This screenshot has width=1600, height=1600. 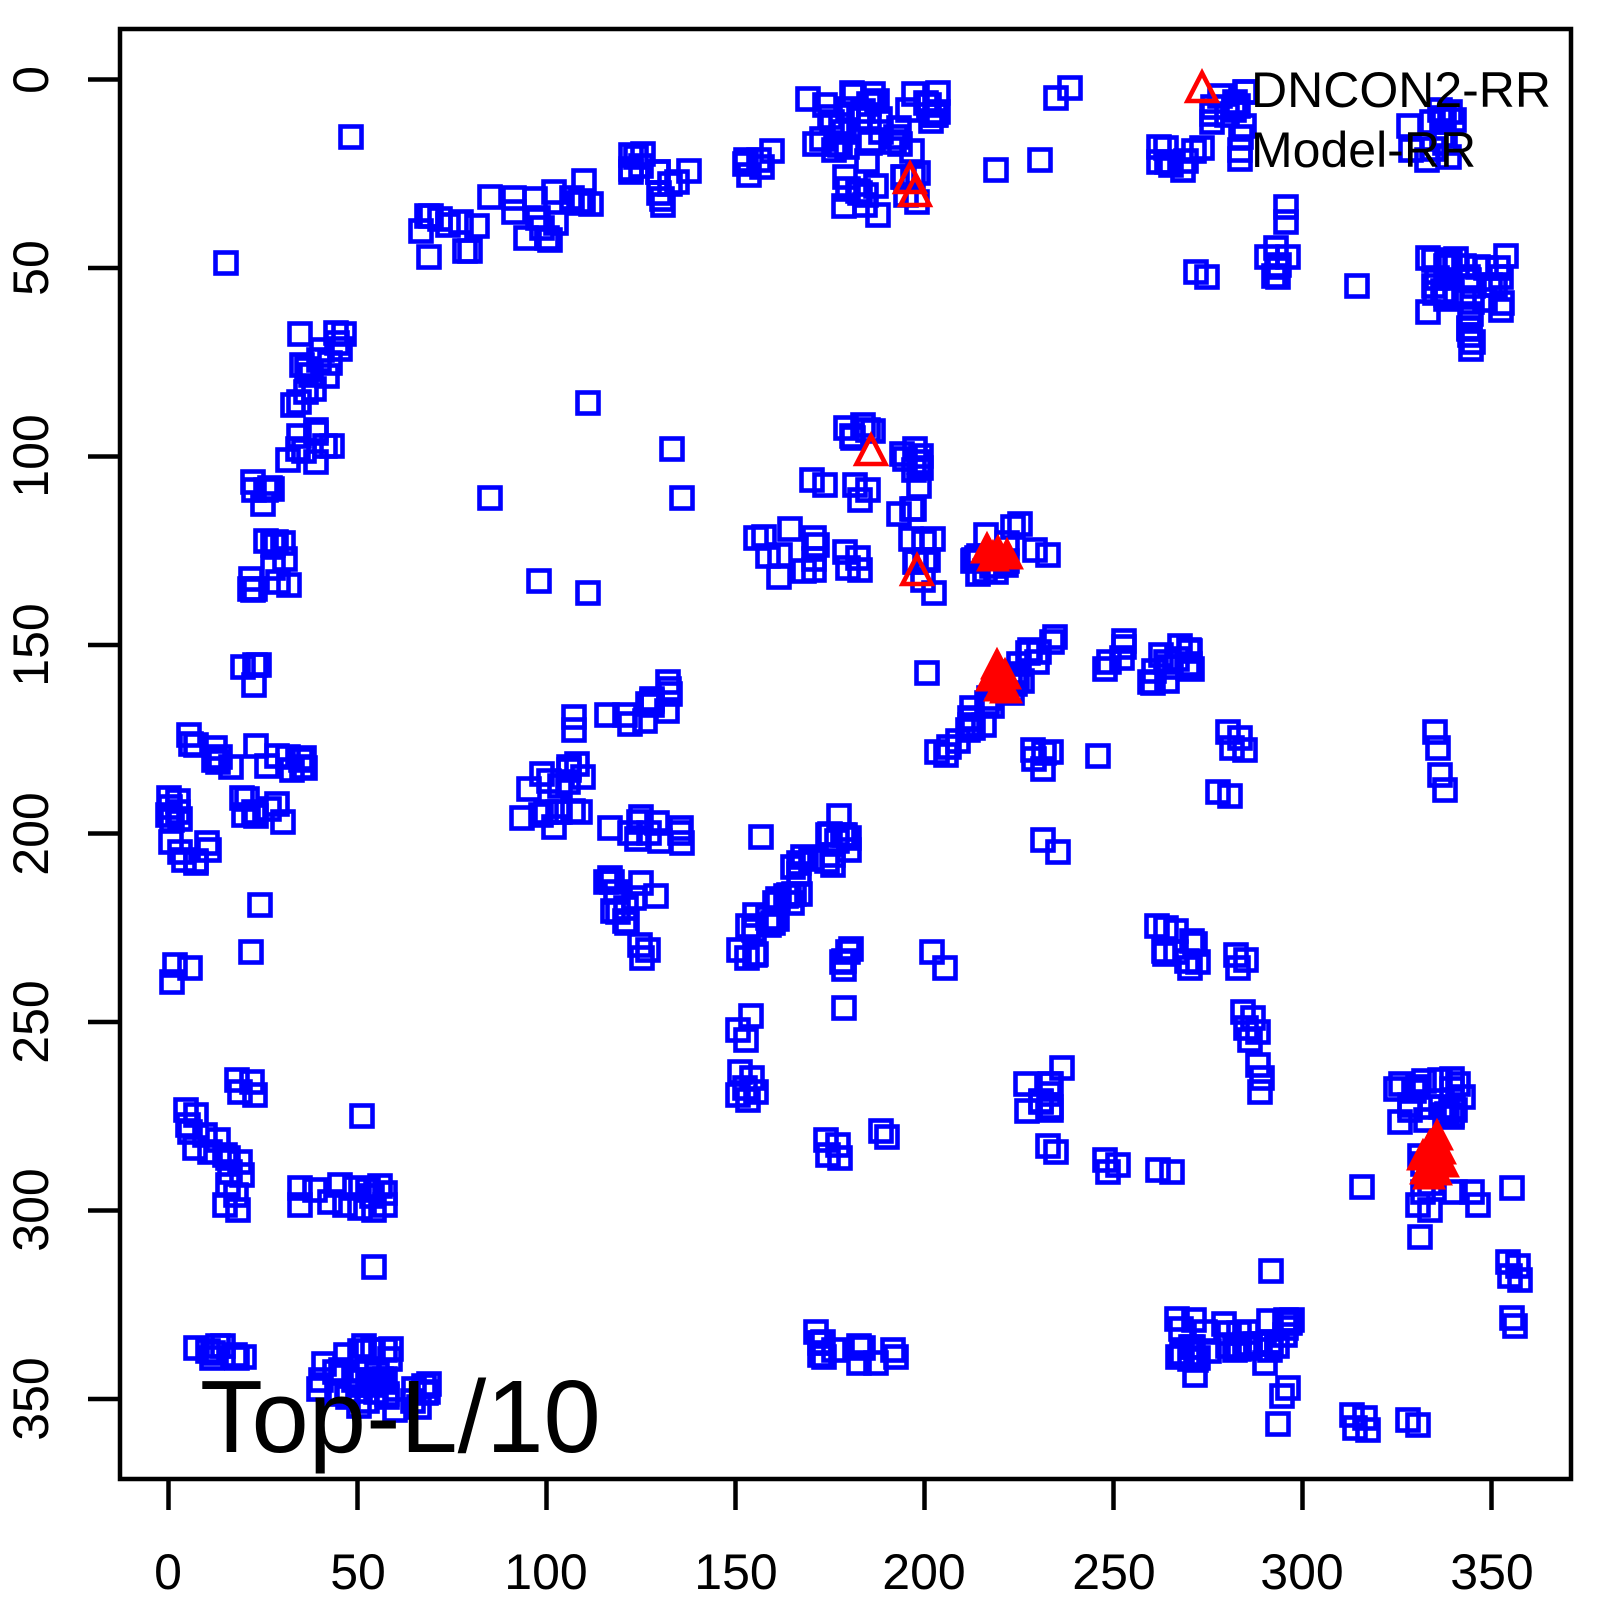 I want to click on svg-text: DNCON2-RR, so click(x=1401, y=90).